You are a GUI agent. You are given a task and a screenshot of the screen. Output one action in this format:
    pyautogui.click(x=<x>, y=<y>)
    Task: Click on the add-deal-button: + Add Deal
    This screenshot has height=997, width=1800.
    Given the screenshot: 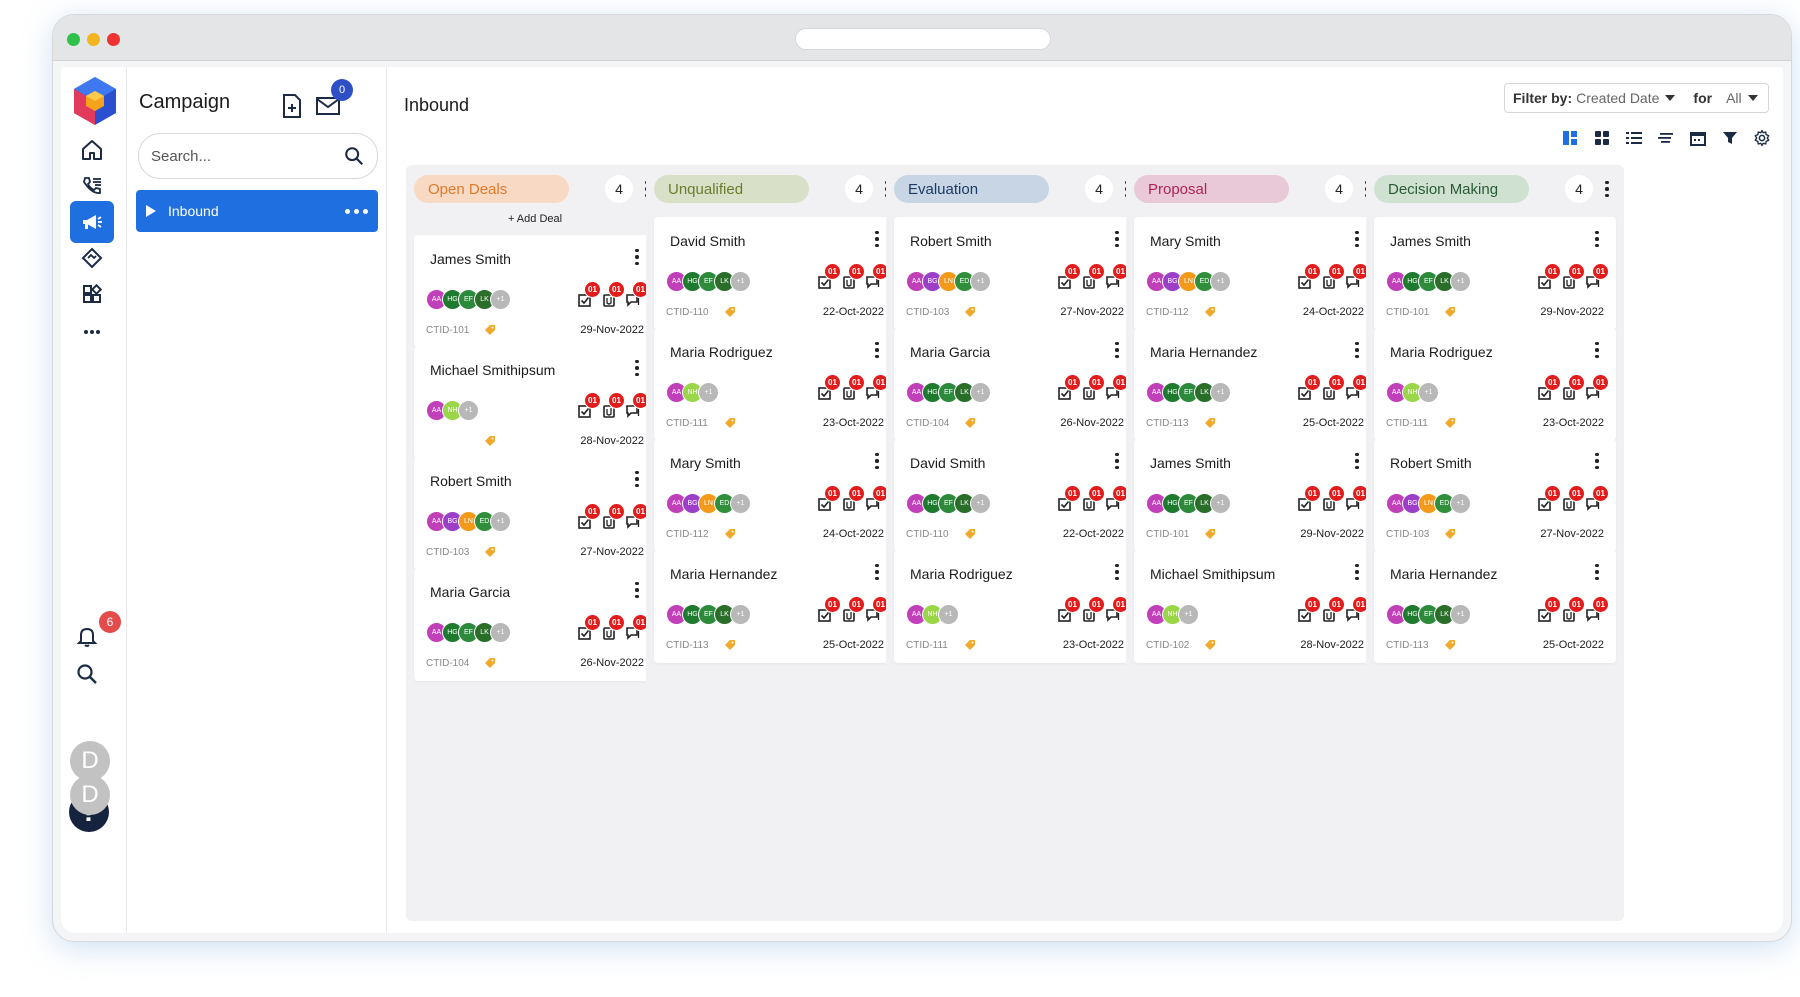 What is the action you would take?
    pyautogui.click(x=535, y=219)
    